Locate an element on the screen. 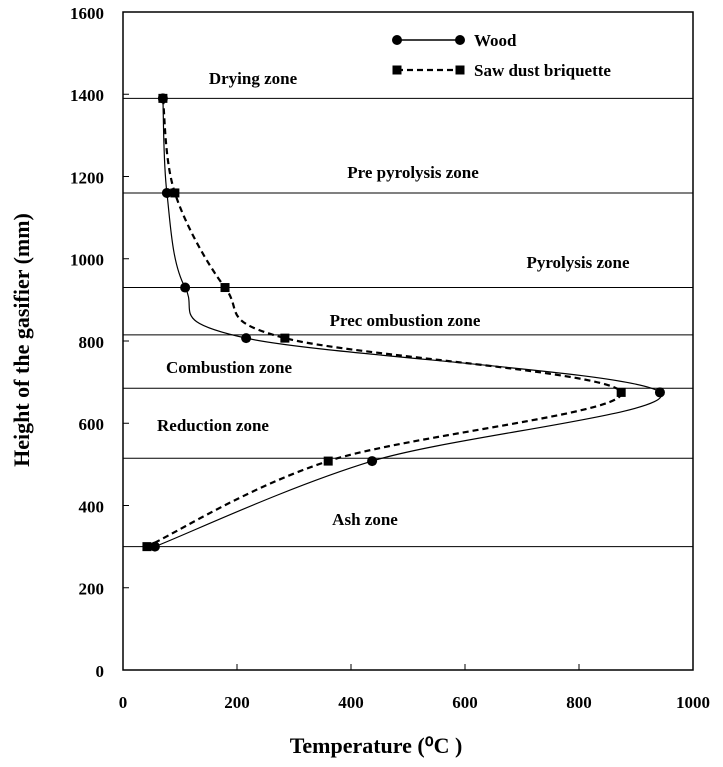 The height and width of the screenshot is (767, 723). y-tick-label: 200 is located at coordinates (92, 589).